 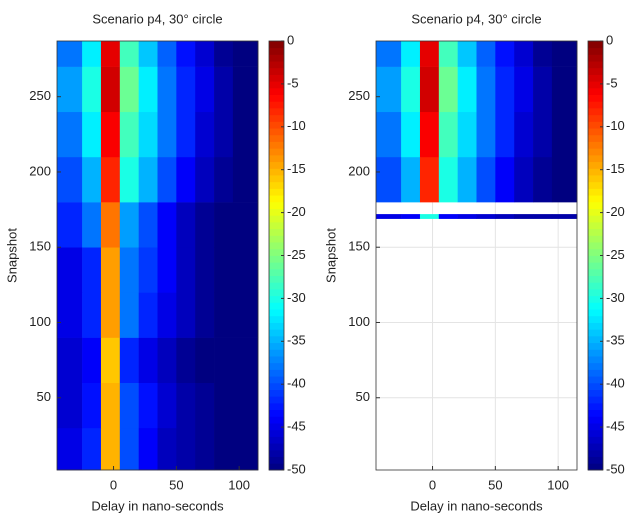 I want to click on colorbar-tick-label: -15, so click(x=296, y=168).